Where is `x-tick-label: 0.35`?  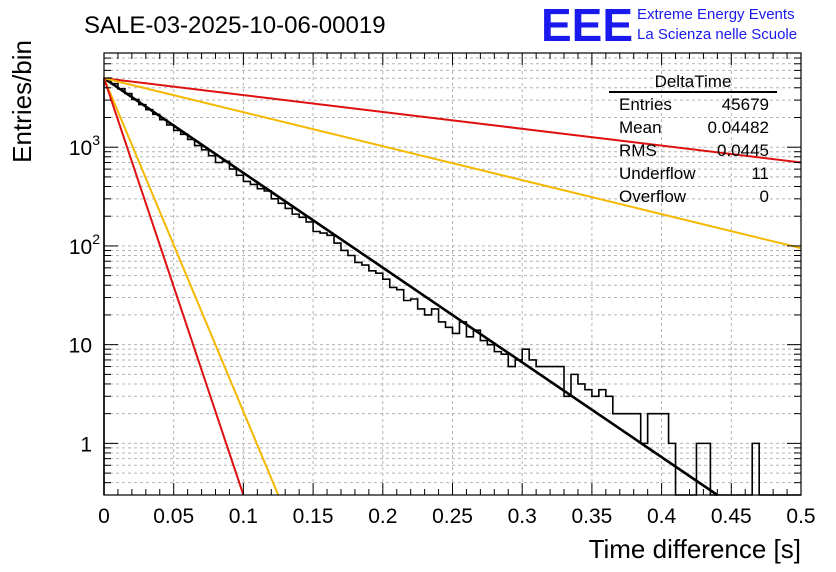 x-tick-label: 0.35 is located at coordinates (591, 516).